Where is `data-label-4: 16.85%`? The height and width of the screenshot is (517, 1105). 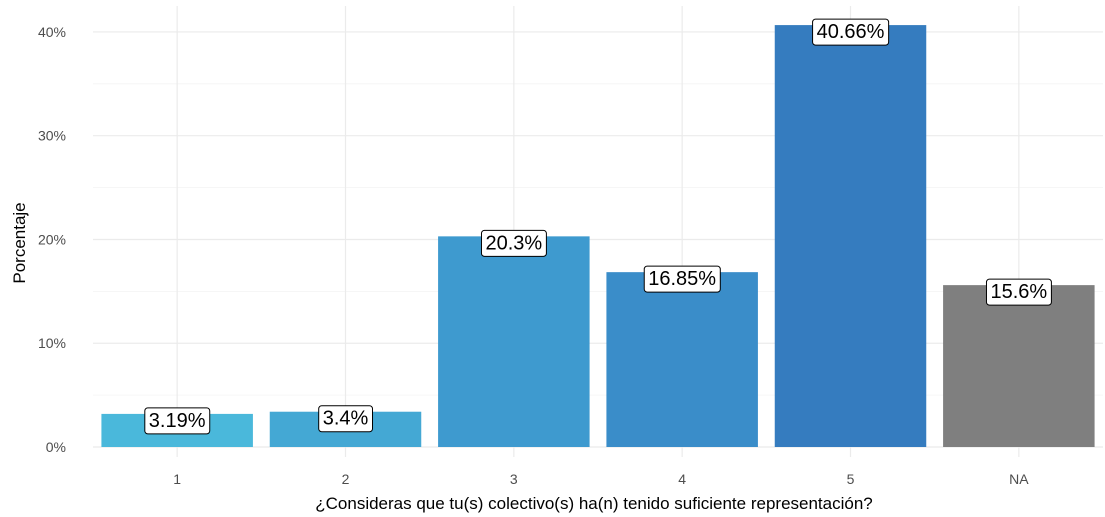
data-label-4: 16.85% is located at coordinates (682, 279).